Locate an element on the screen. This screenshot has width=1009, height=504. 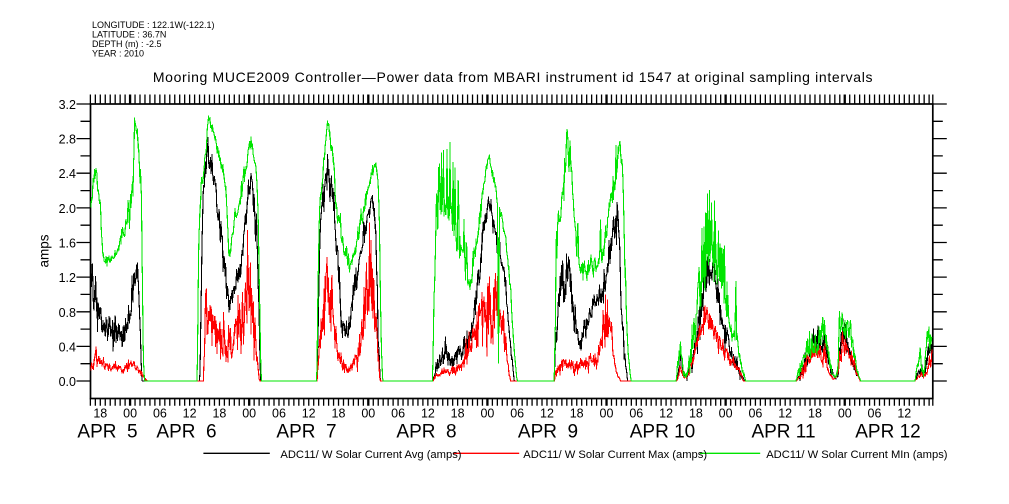
svg-text:ADC11/ W Solar Current Avg (am: ADC11/ W Solar Current Avg (amps) is located at coordinates (370, 455).